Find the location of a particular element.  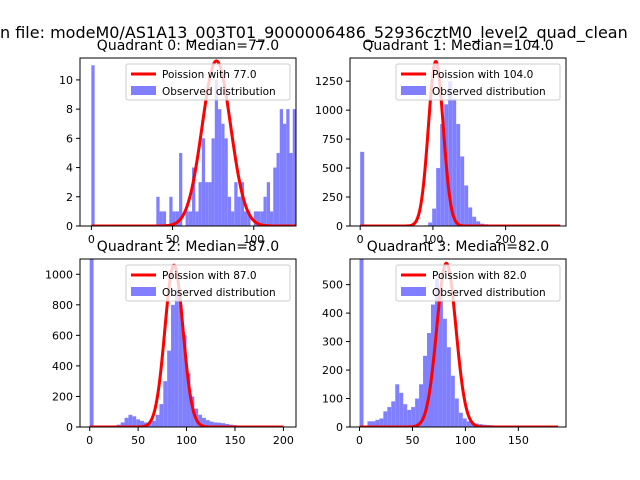

y-tick-label: 300 is located at coordinates (332, 342).